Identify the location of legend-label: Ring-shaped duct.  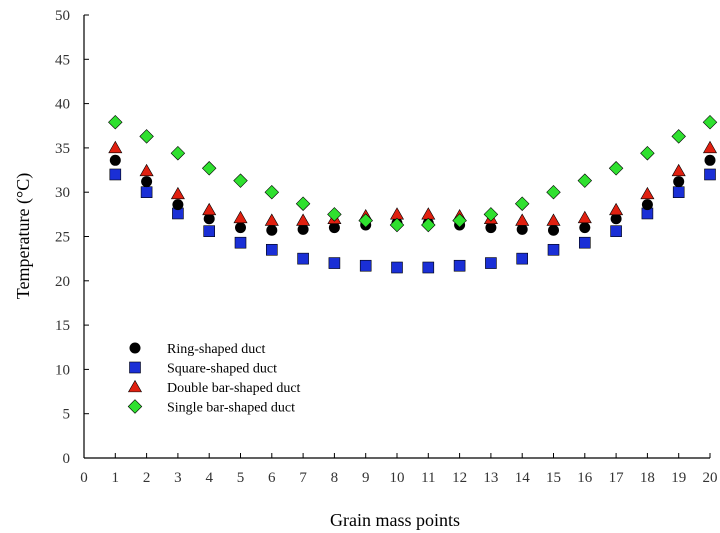
(216, 349).